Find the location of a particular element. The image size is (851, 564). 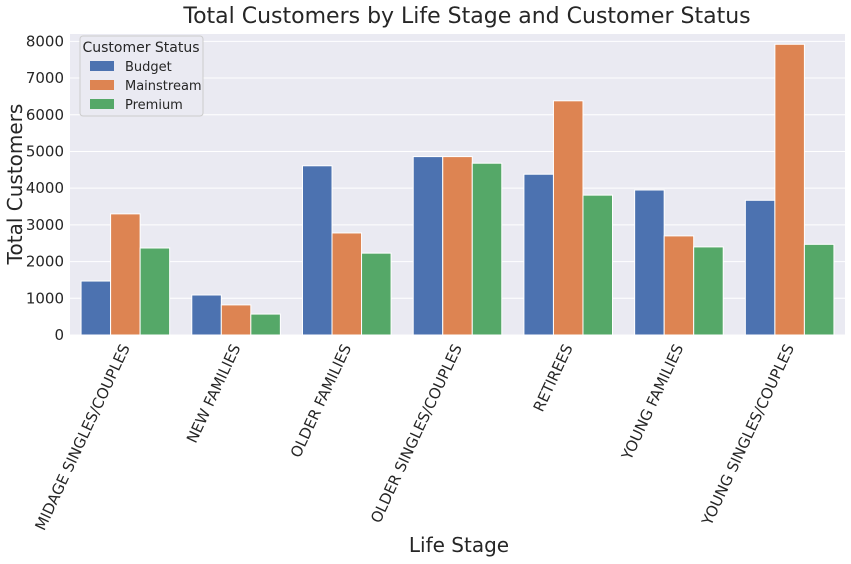

legend-label-budget: Budget is located at coordinates (148, 67).